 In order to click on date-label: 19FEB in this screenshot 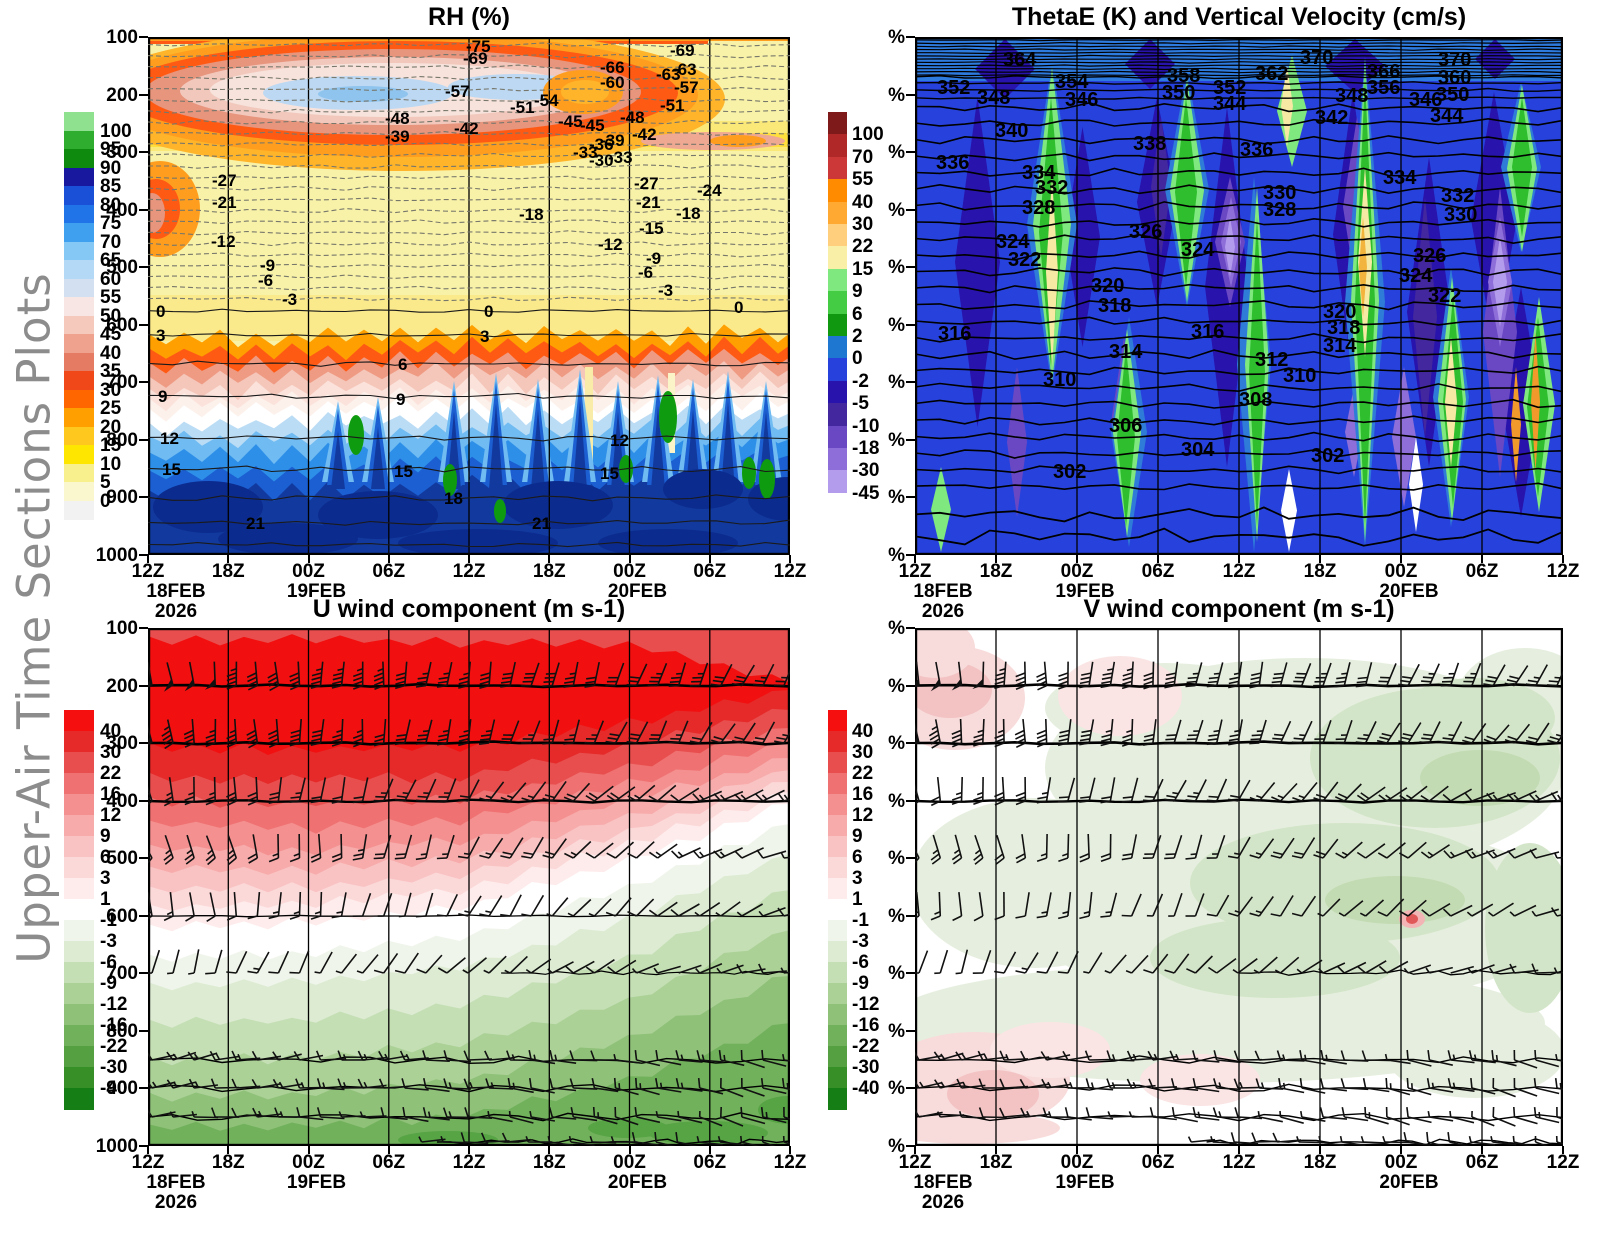, I will do `click(1085, 591)`.